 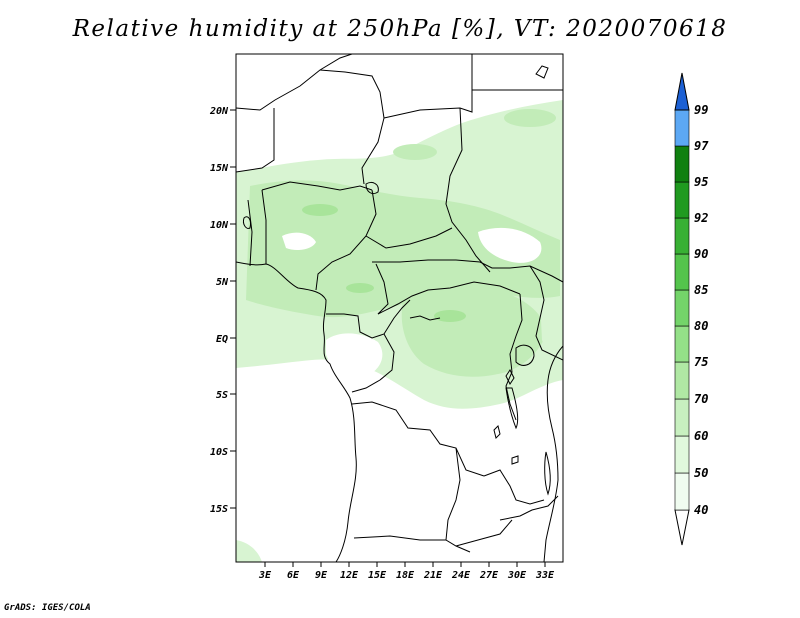 What do you see at coordinates (349, 575) in the screenshot?
I see `lon-label-12e: 12E` at bounding box center [349, 575].